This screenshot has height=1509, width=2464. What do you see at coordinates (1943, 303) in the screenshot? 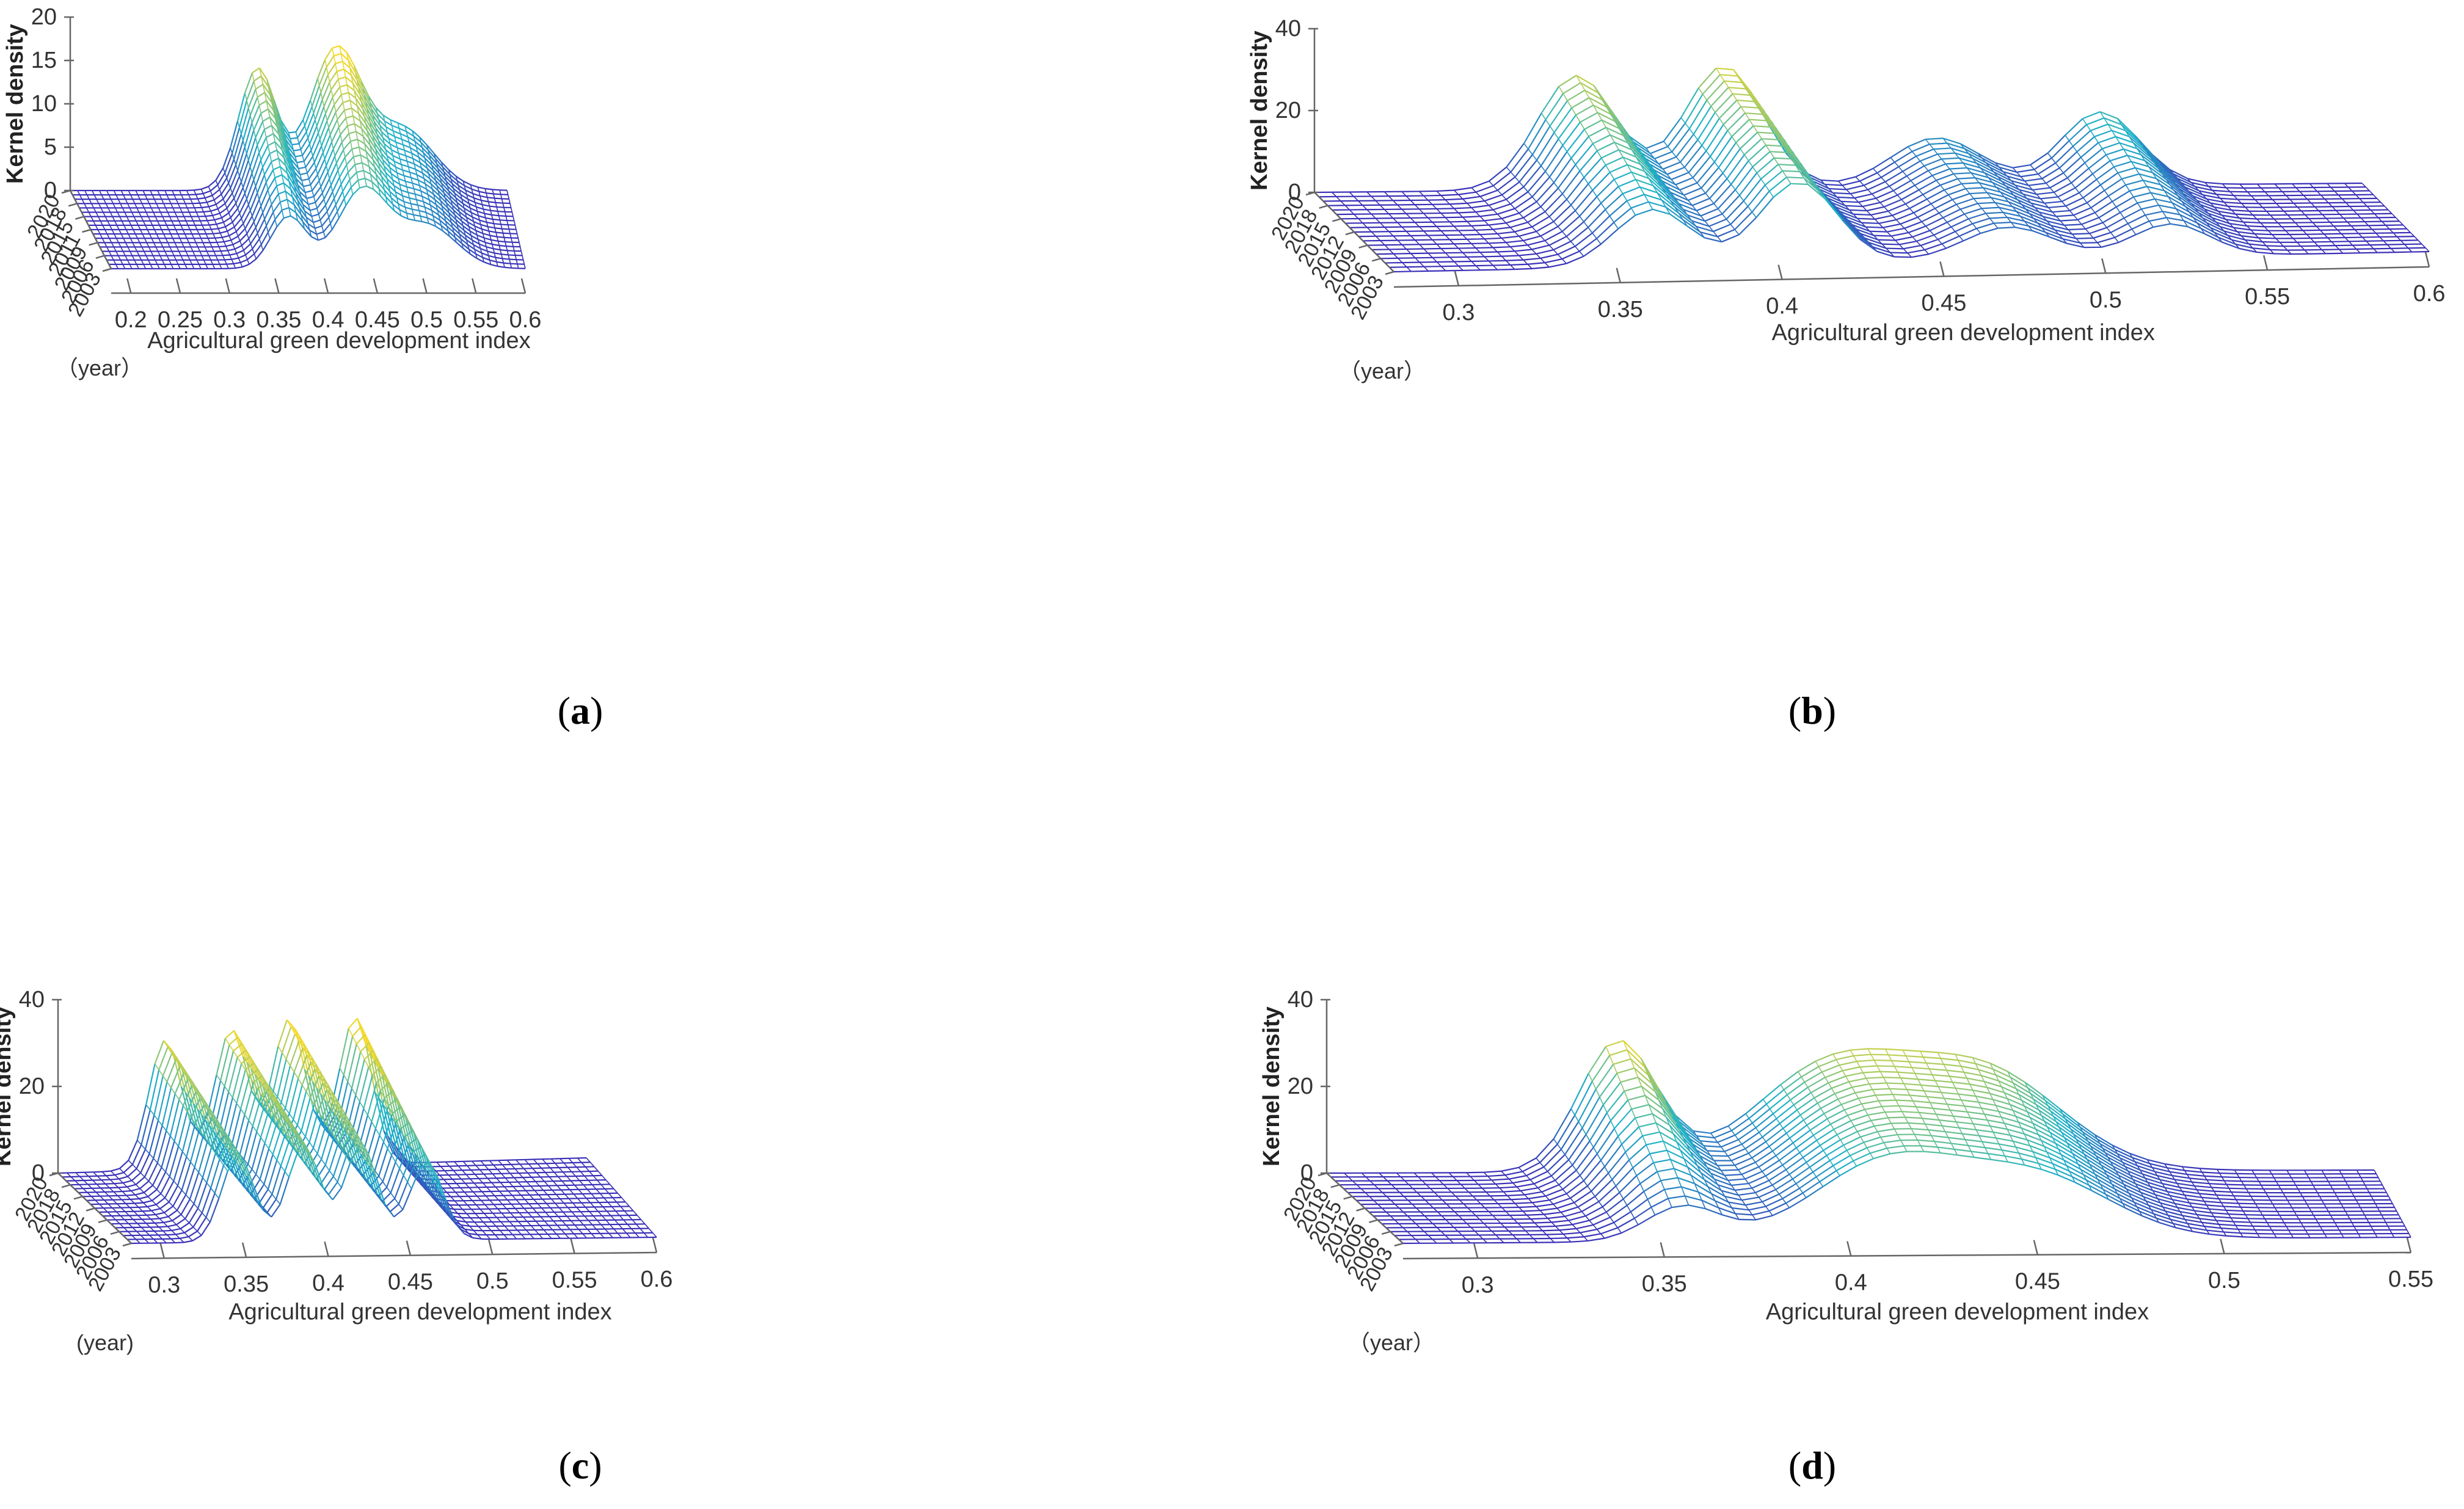
I see `x-tick-label: 0.45` at bounding box center [1943, 303].